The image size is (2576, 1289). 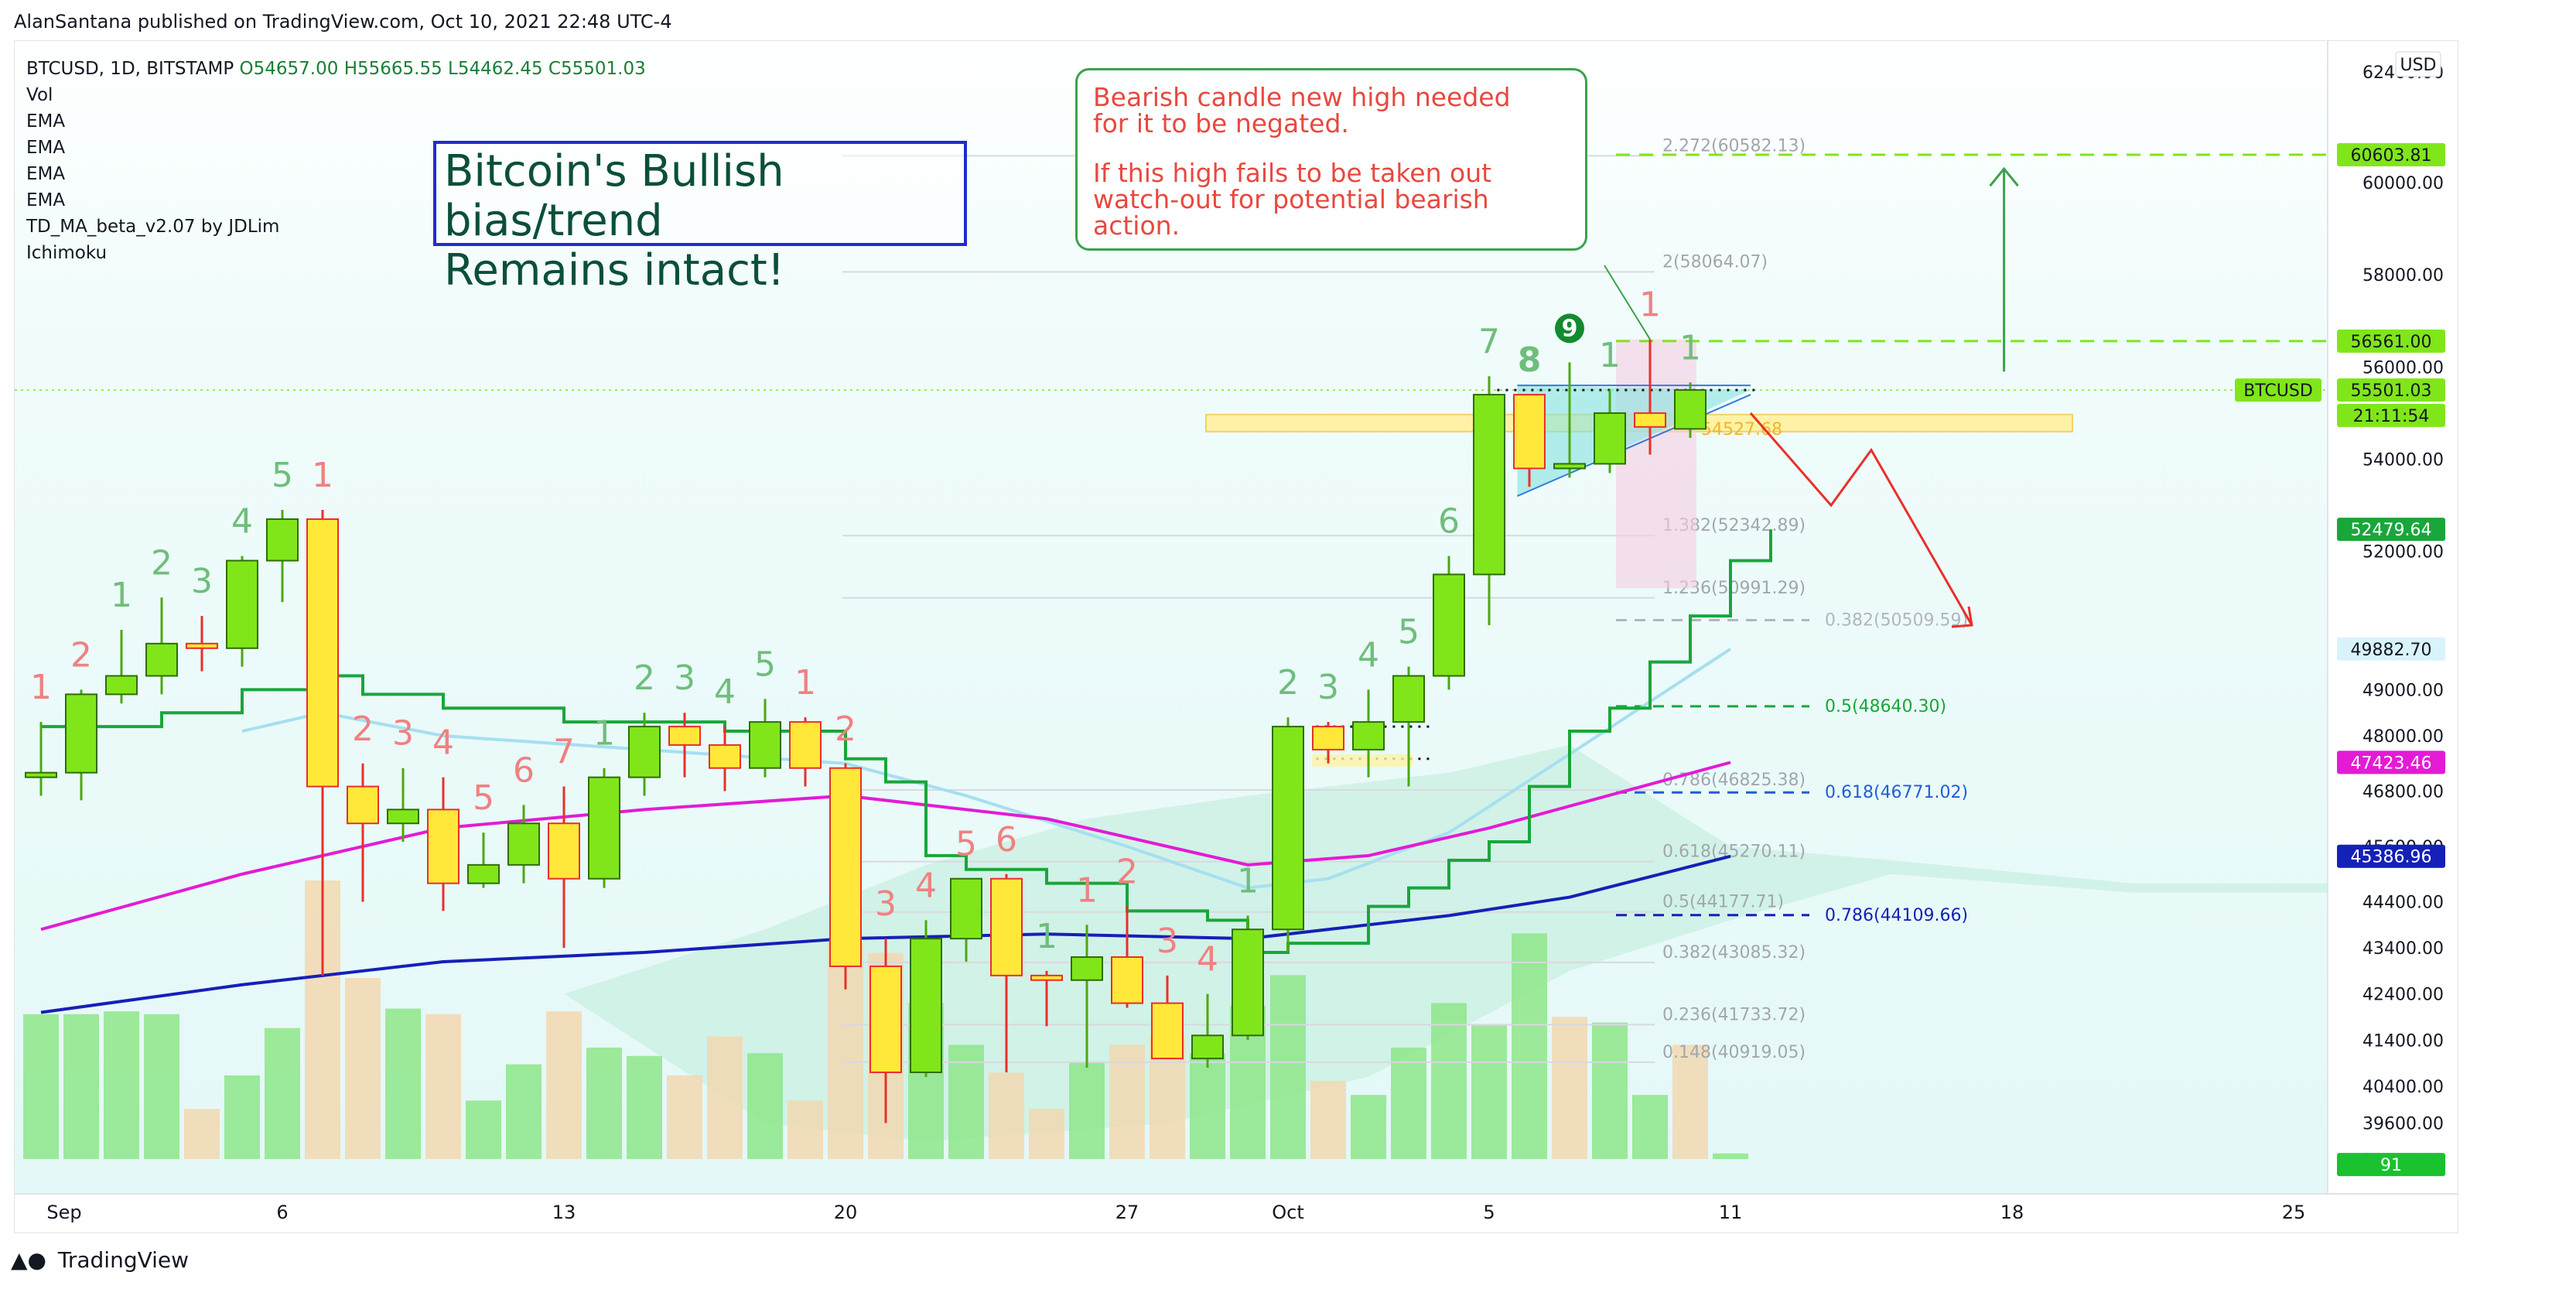 I want to click on fib-projection-label: 0.382(50509.59), so click(x=1896, y=620).